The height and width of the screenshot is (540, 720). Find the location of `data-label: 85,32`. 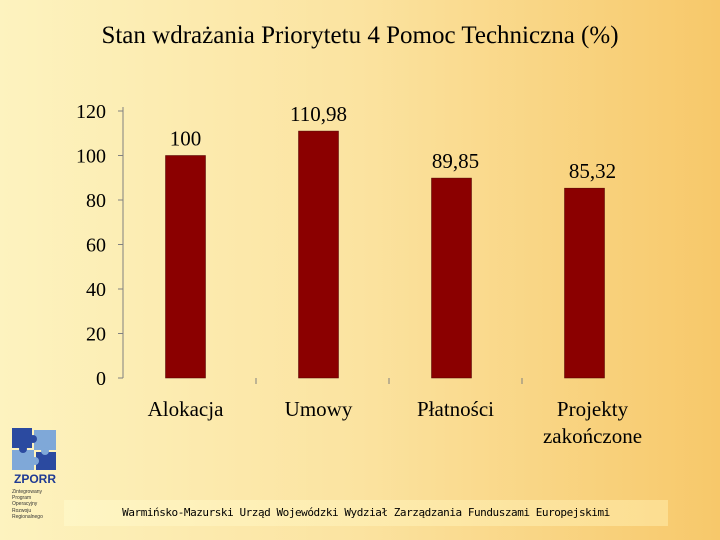

data-label: 85,32 is located at coordinates (592, 171).